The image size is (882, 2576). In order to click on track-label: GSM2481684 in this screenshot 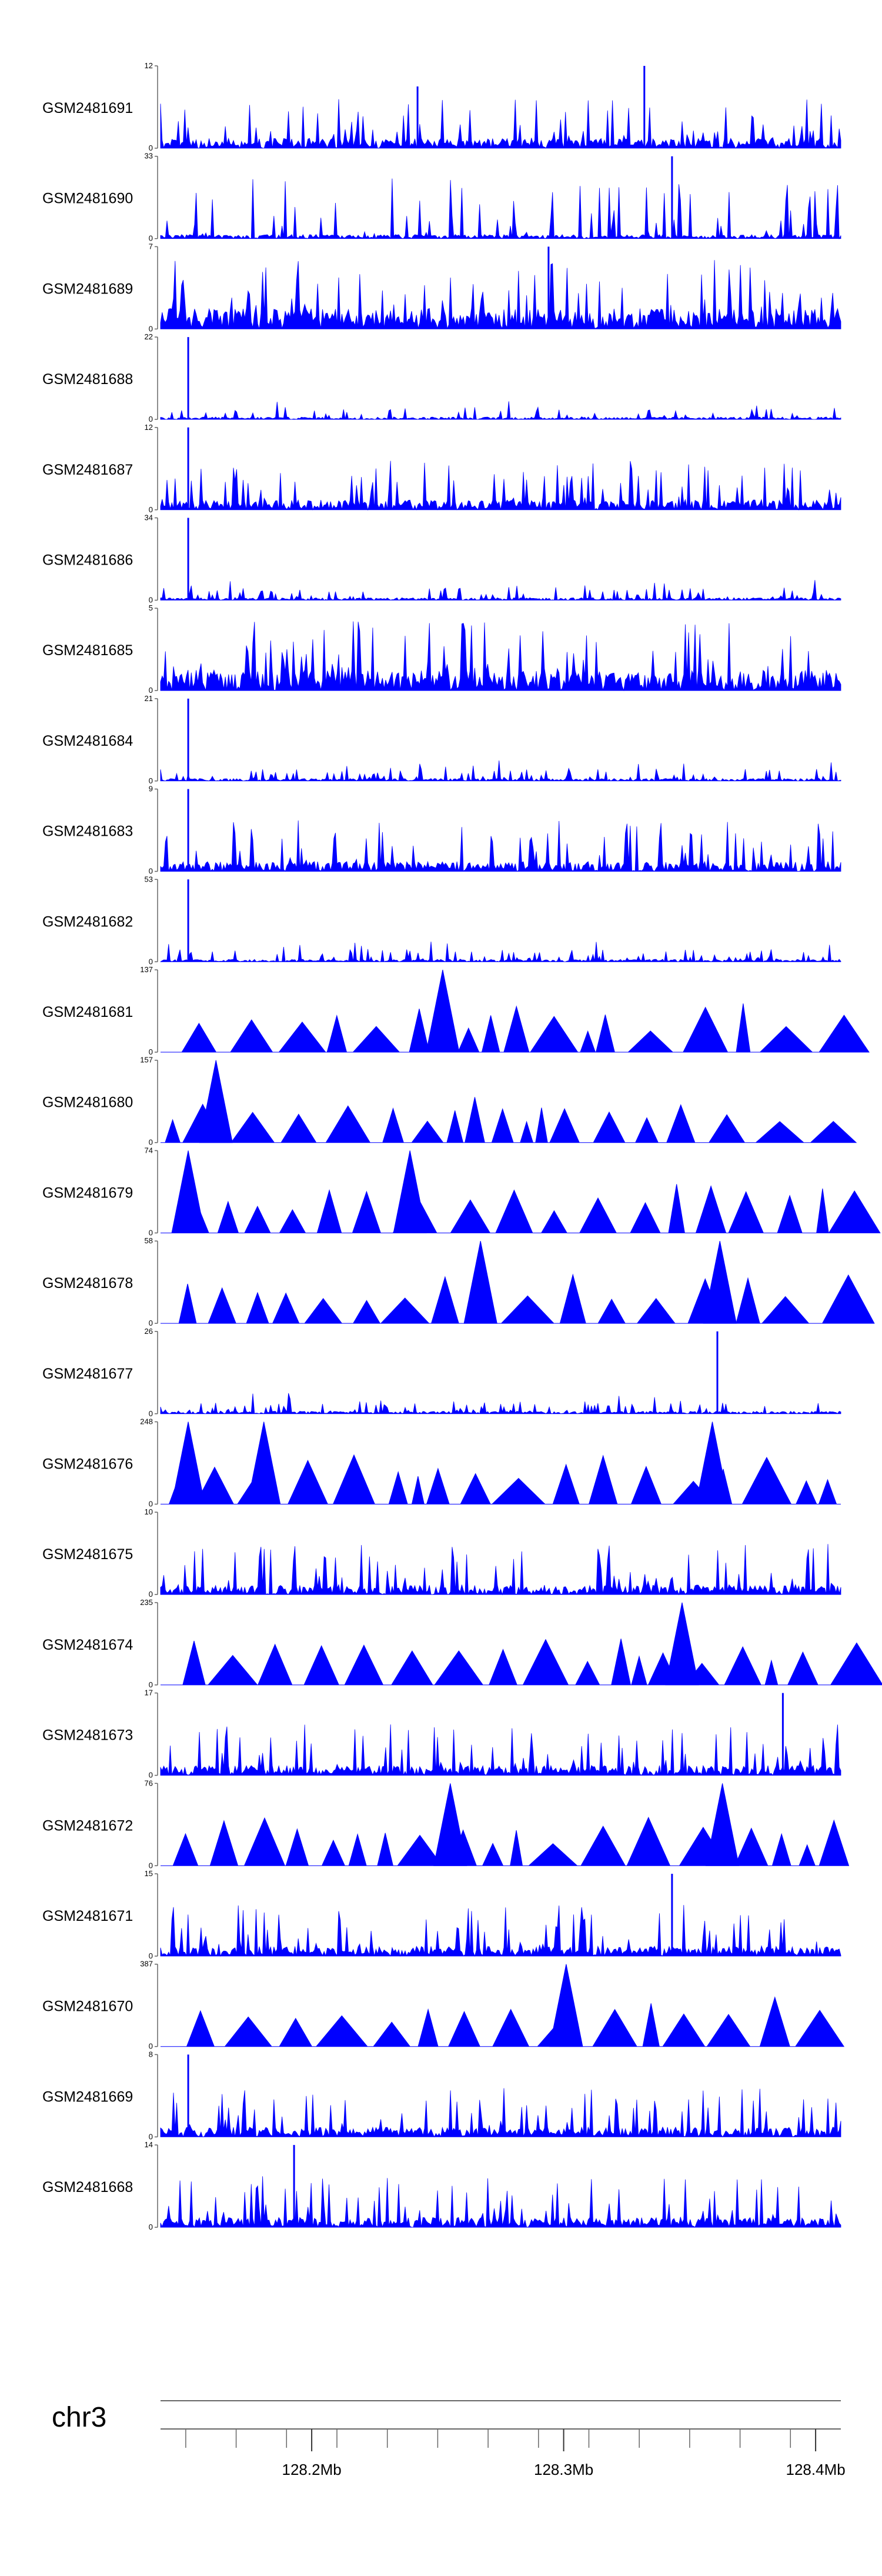, I will do `click(87, 741)`.